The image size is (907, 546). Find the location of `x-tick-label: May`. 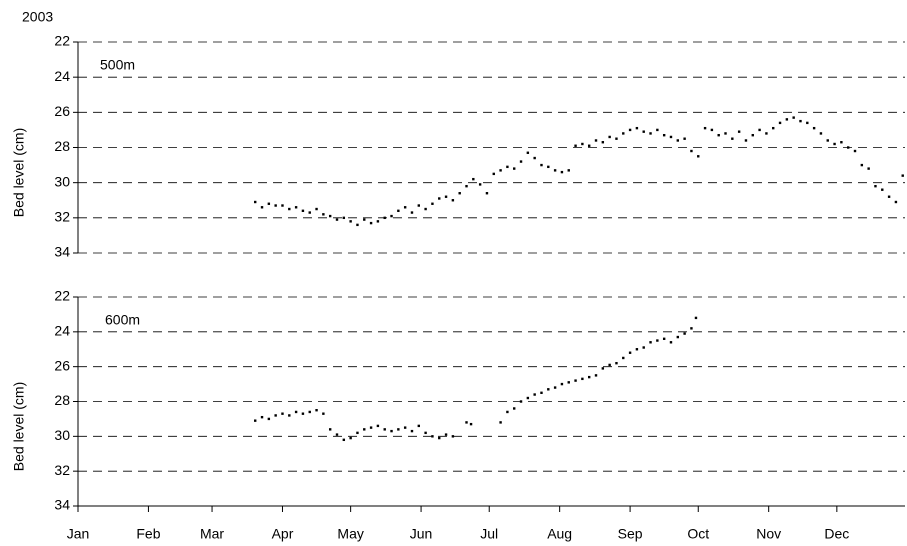

x-tick-label: May is located at coordinates (350, 534).